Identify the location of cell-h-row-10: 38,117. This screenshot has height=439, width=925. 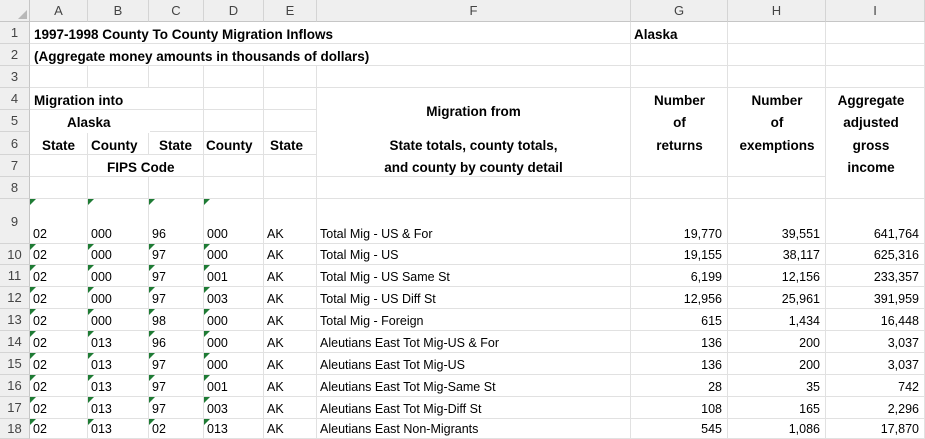
(801, 255).